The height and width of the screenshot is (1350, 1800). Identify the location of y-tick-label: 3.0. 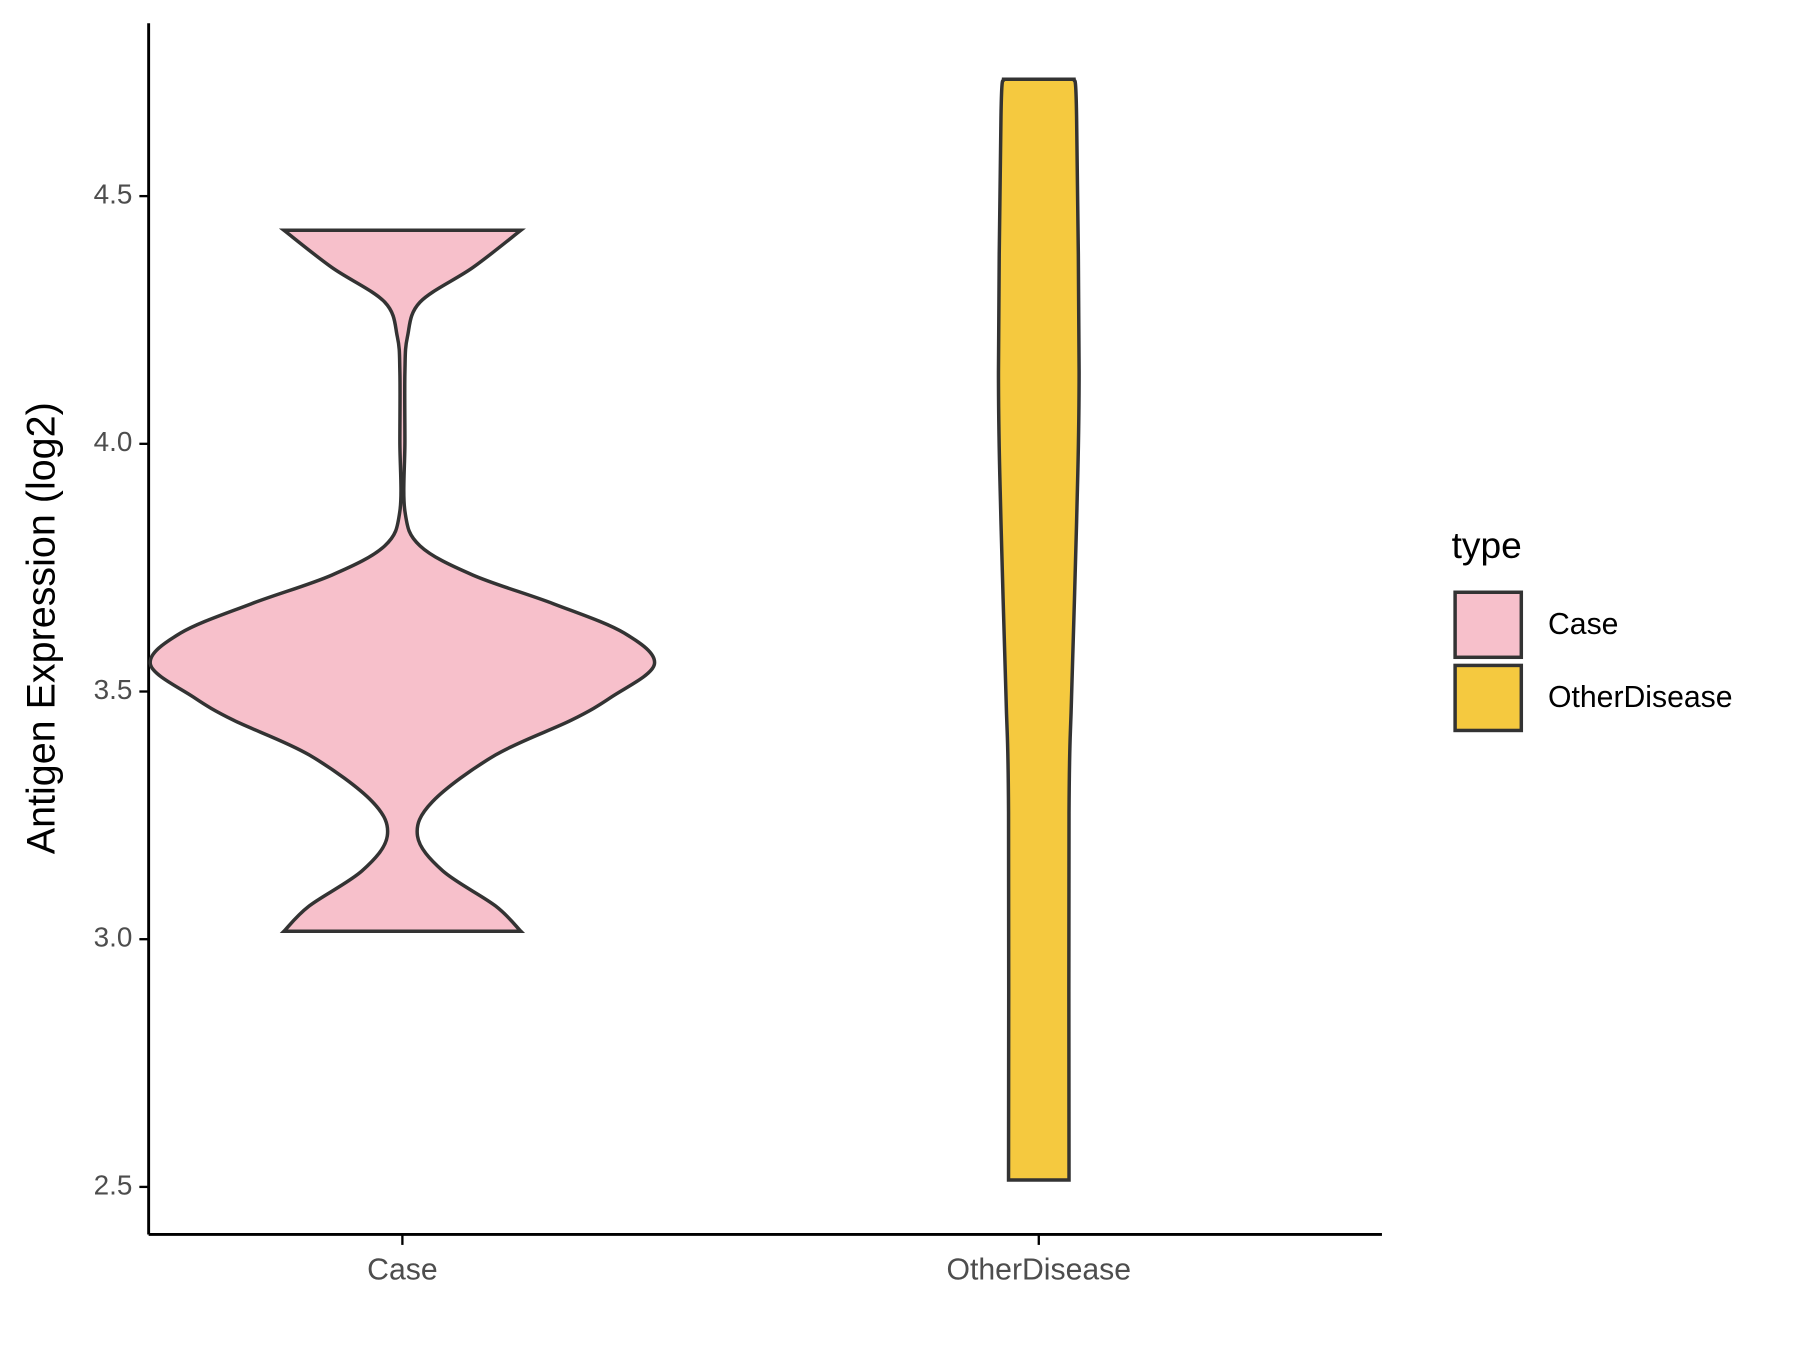
(113, 937).